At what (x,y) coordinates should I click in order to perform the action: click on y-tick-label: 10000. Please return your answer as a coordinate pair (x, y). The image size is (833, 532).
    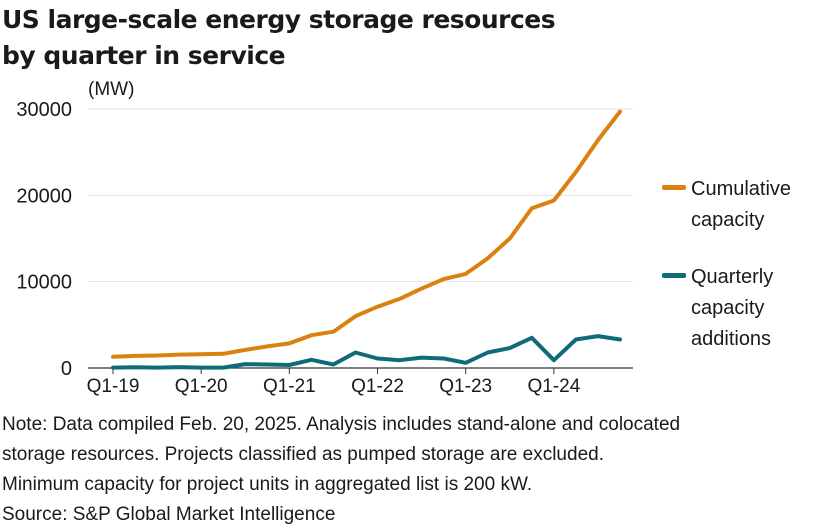
    Looking at the image, I should click on (44, 283).